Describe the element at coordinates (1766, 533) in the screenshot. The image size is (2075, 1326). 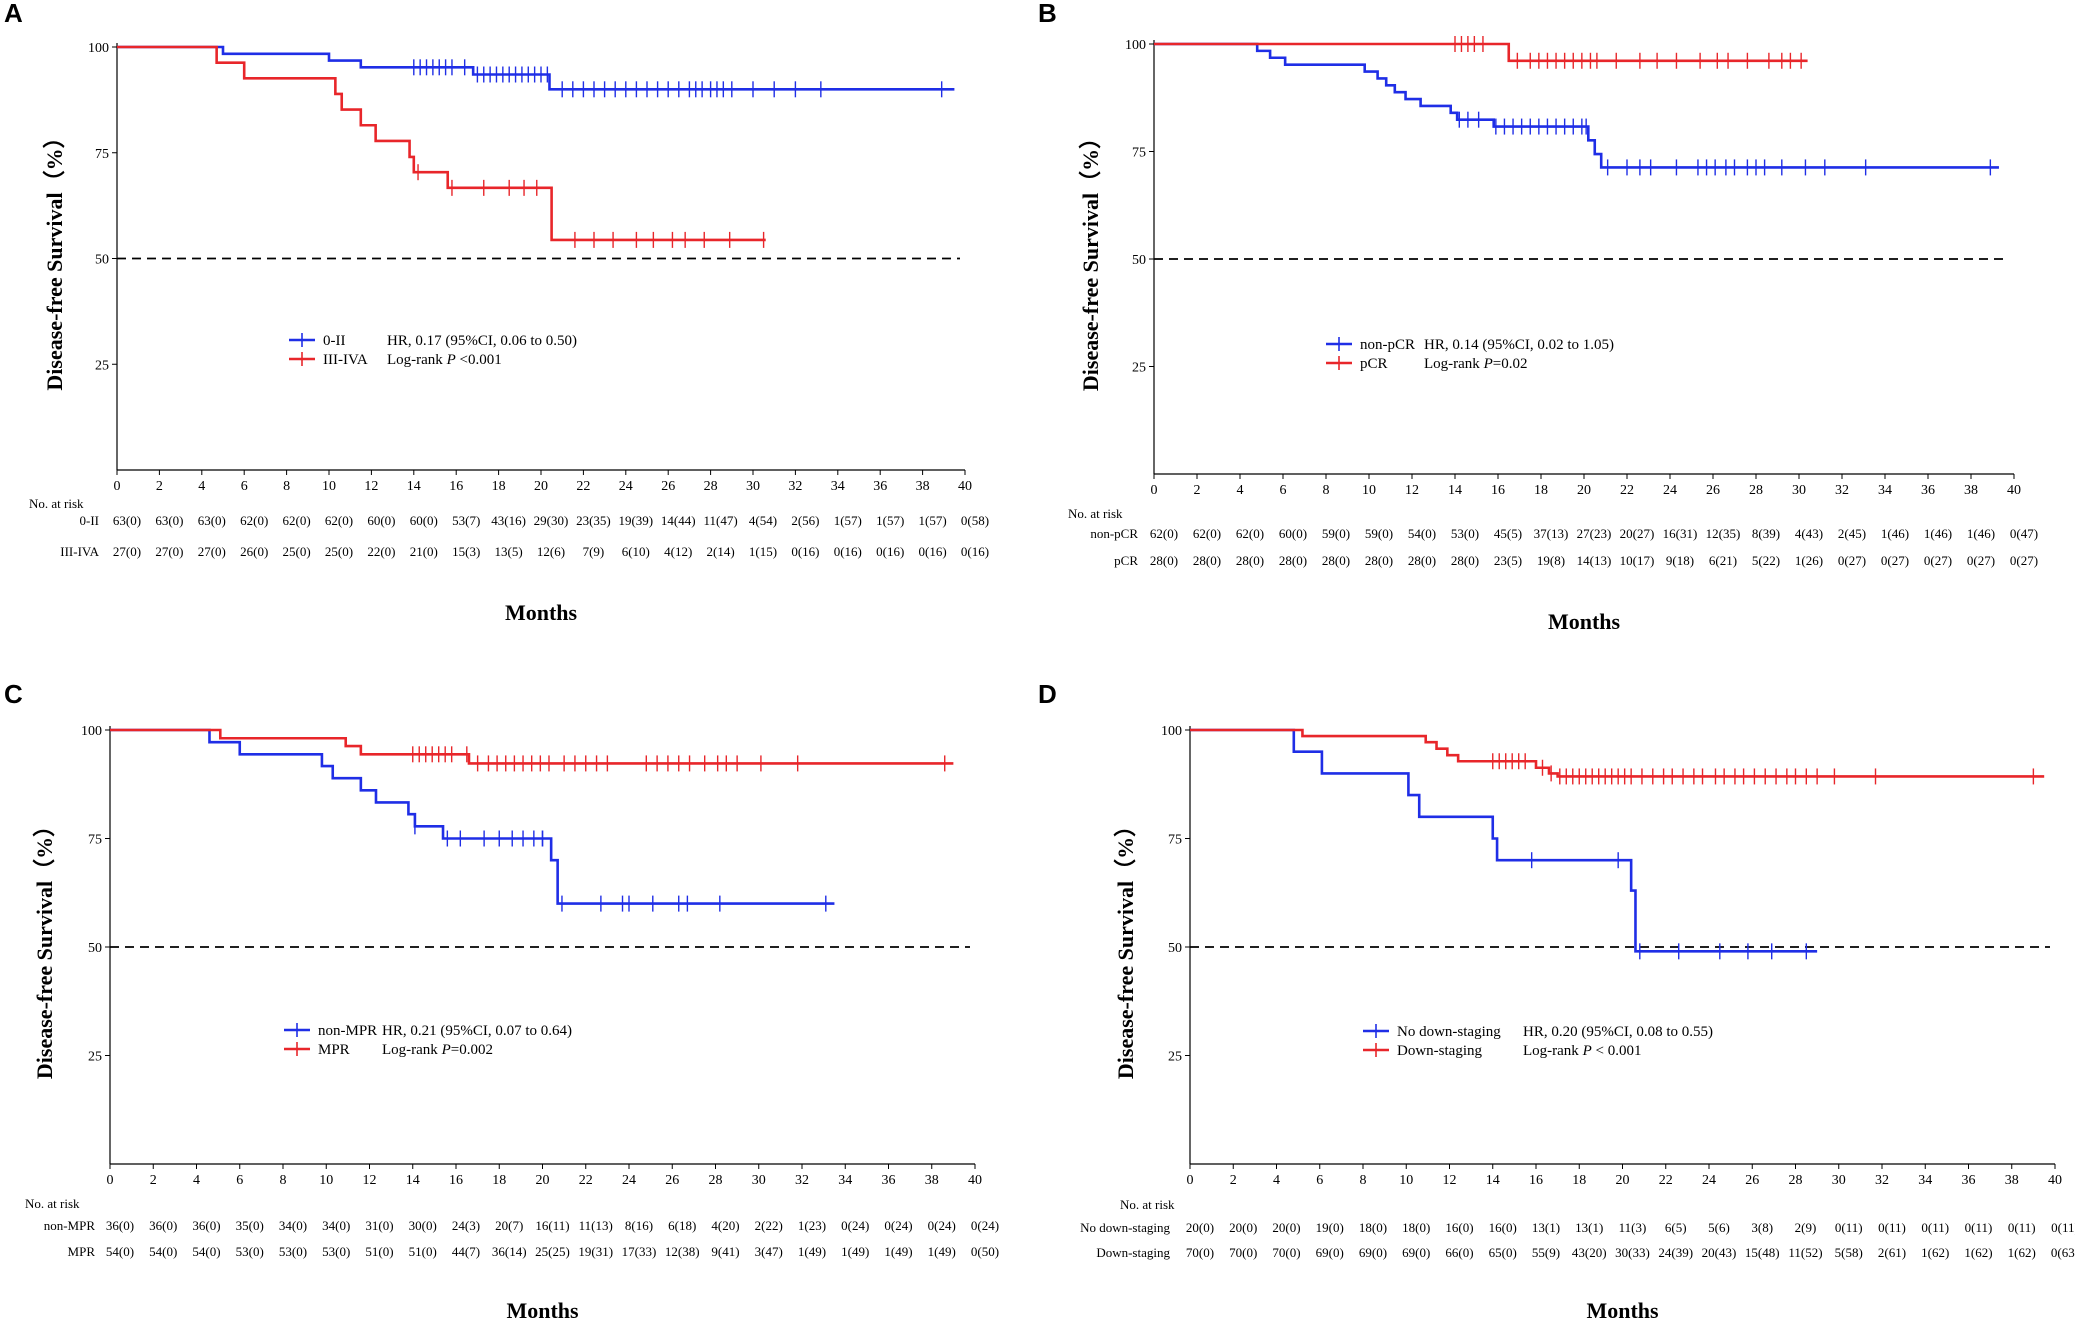
I see `risk-cell: 8(39)` at that location.